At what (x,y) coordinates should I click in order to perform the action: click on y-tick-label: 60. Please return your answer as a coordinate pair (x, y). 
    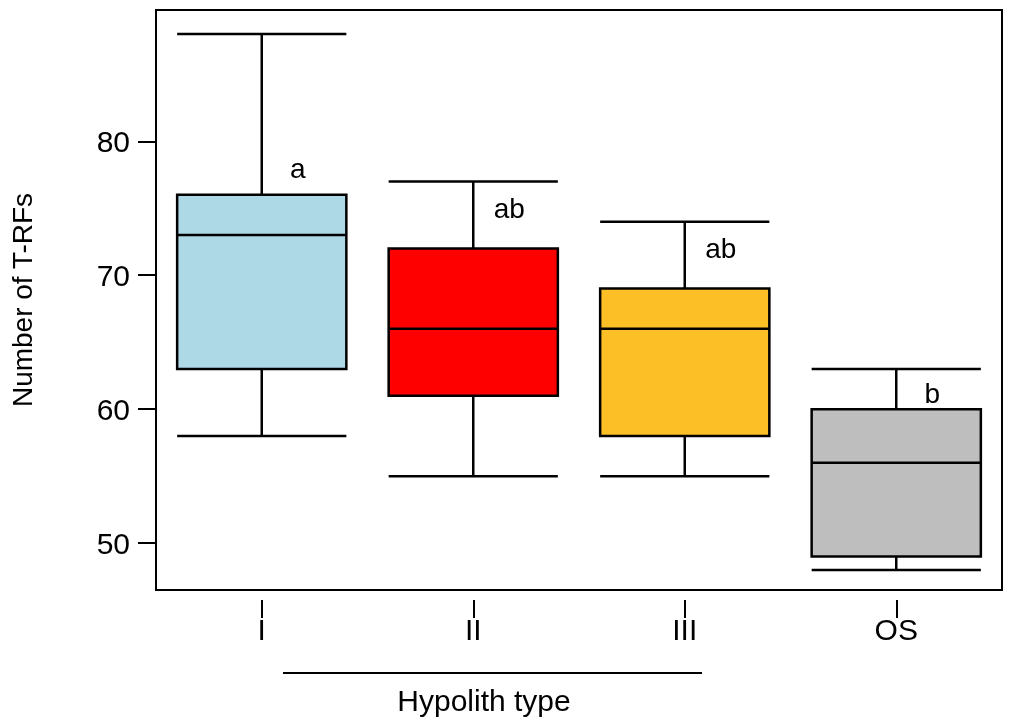
    Looking at the image, I should click on (113, 409).